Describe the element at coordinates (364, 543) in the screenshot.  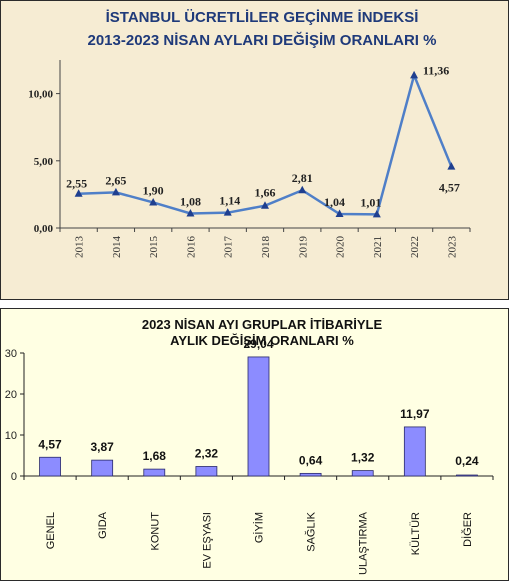
I see `bar-x-tick-label: ULAŞTIRMA` at that location.